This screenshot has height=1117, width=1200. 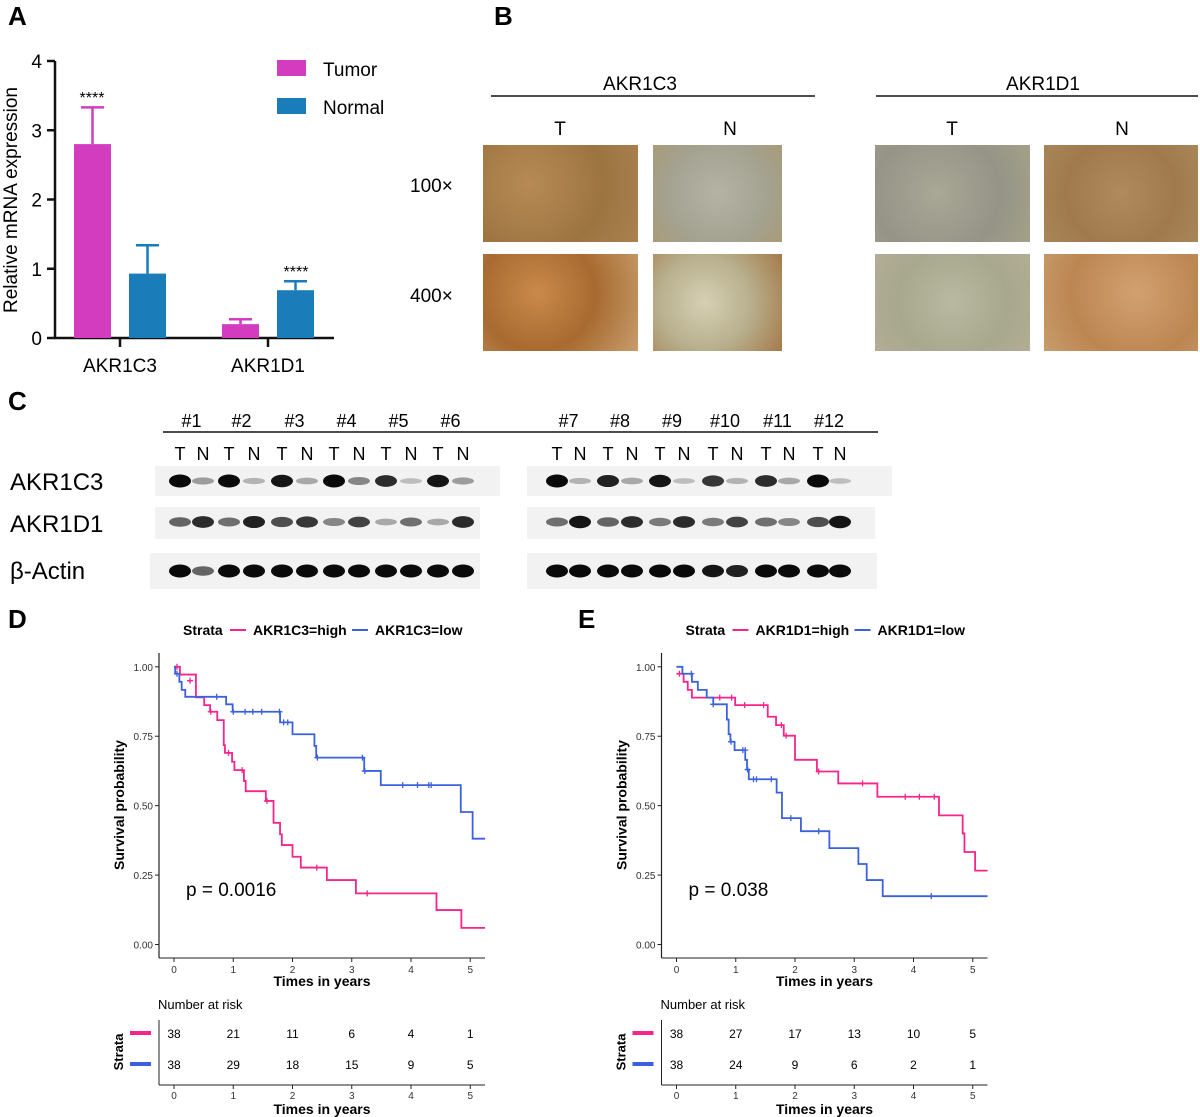 I want to click on x-tick-label: 5, so click(x=470, y=970).